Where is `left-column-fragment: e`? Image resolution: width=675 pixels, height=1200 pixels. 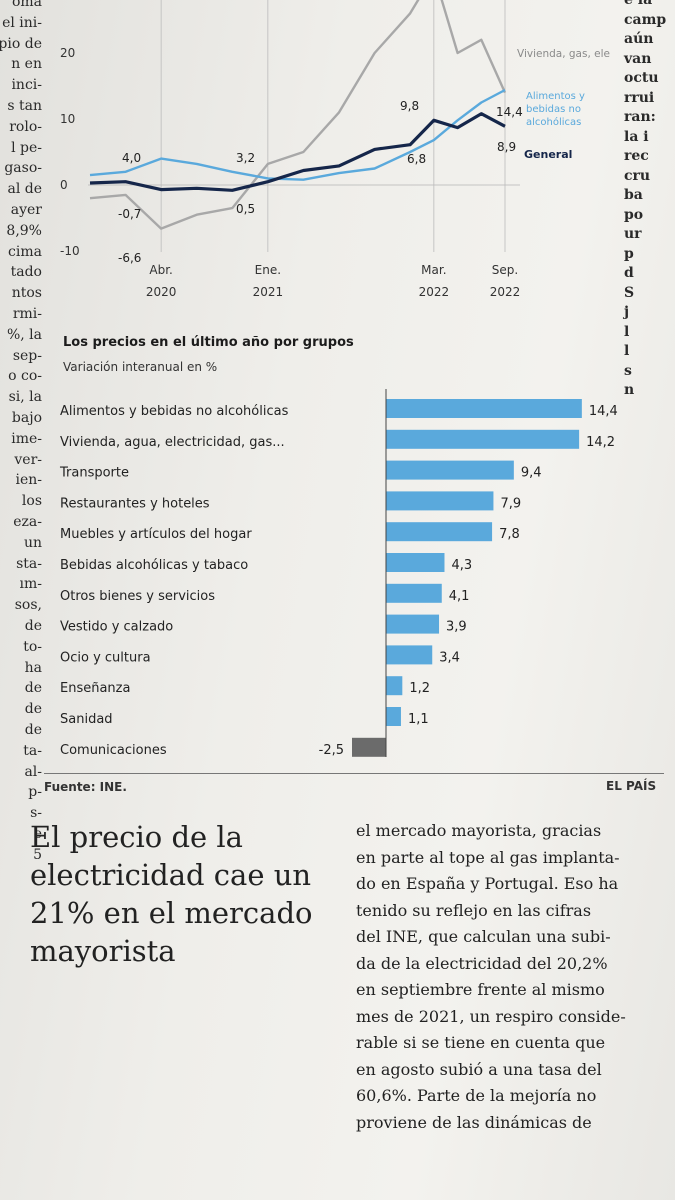
left-column-fragment: e is located at coordinates (37, 834).